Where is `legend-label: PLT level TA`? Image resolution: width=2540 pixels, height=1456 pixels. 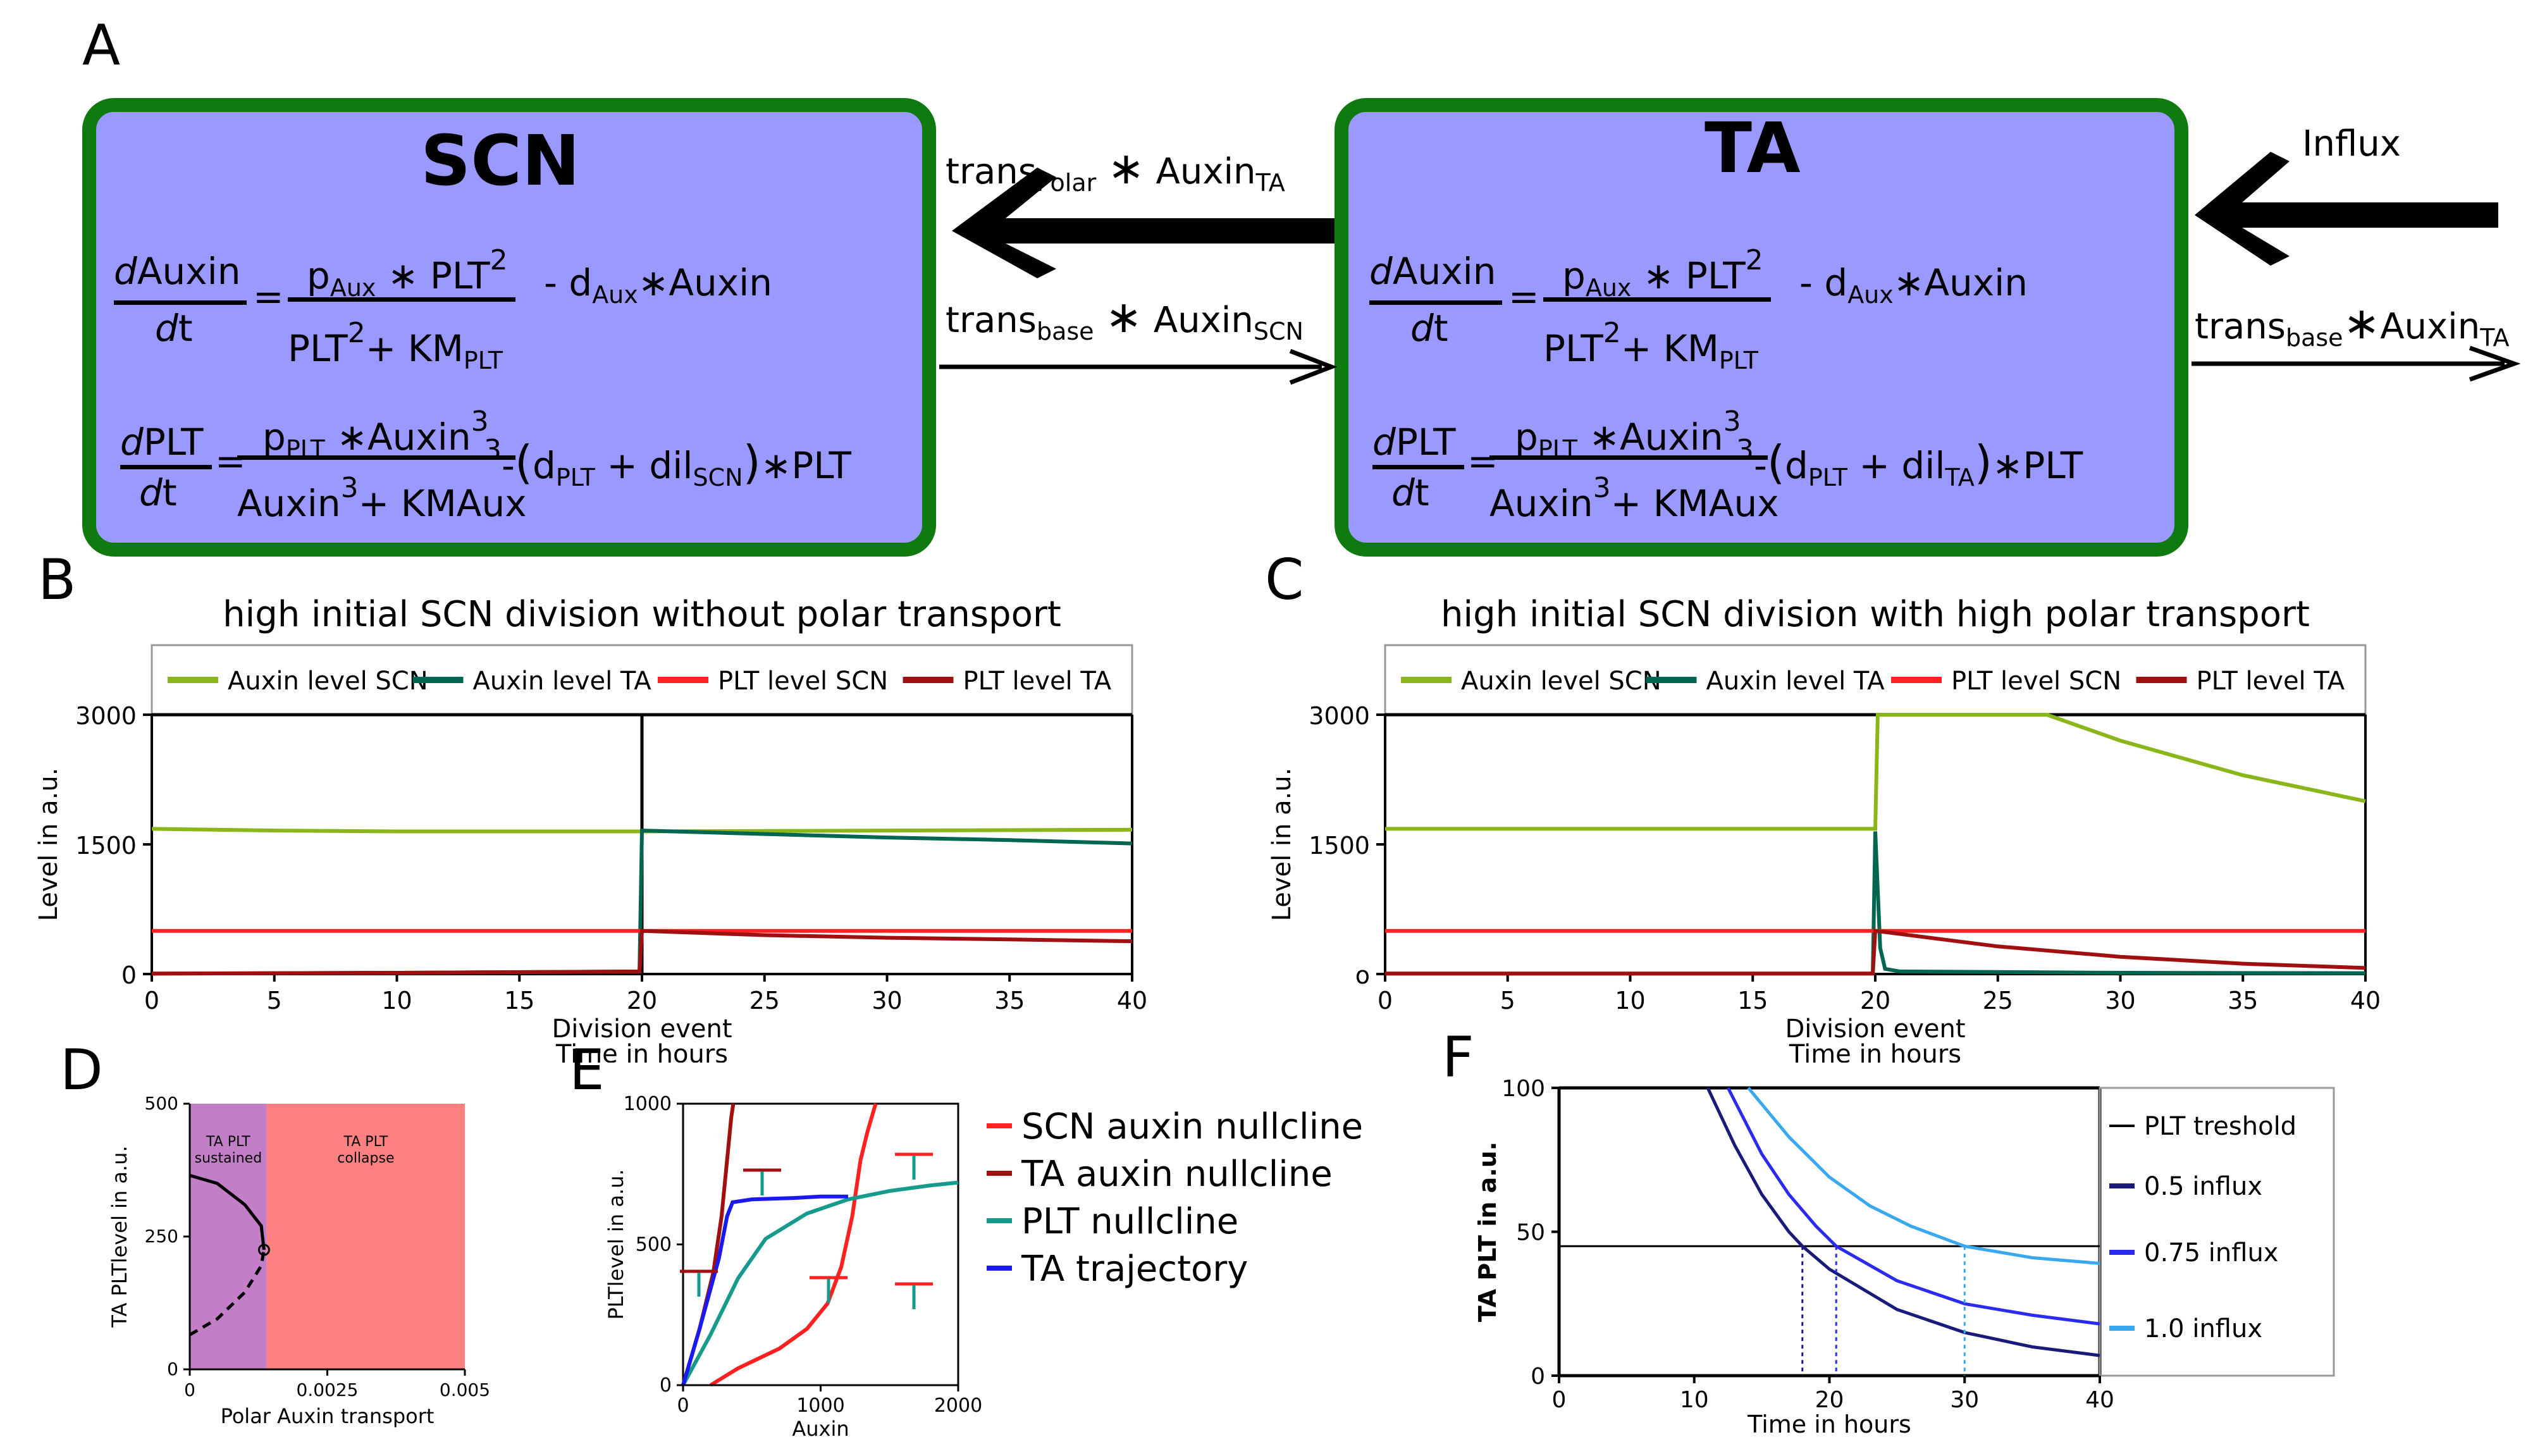 legend-label: PLT level TA is located at coordinates (1037, 681).